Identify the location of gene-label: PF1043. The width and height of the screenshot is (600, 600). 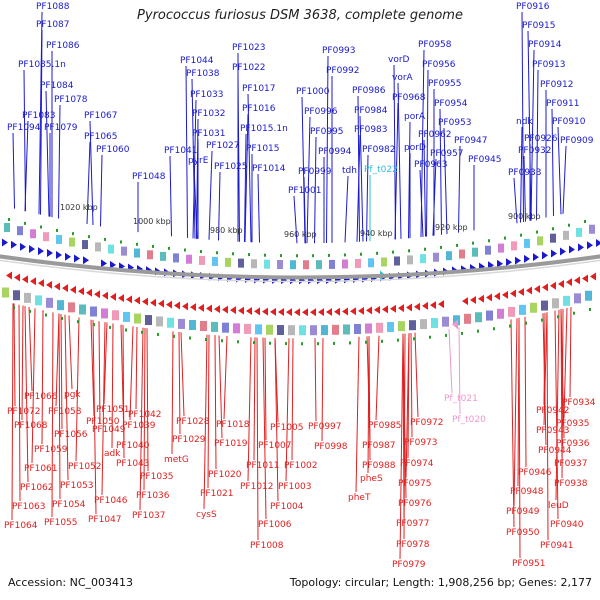
(133, 464).